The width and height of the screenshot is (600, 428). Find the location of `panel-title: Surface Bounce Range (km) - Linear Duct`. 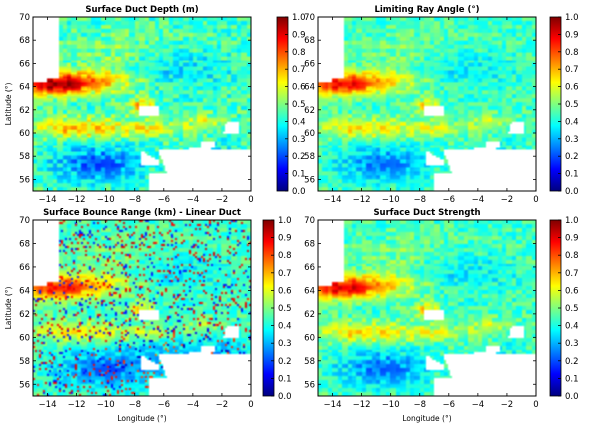

panel-title: Surface Bounce Range (km) - Linear Duct is located at coordinates (142, 213).